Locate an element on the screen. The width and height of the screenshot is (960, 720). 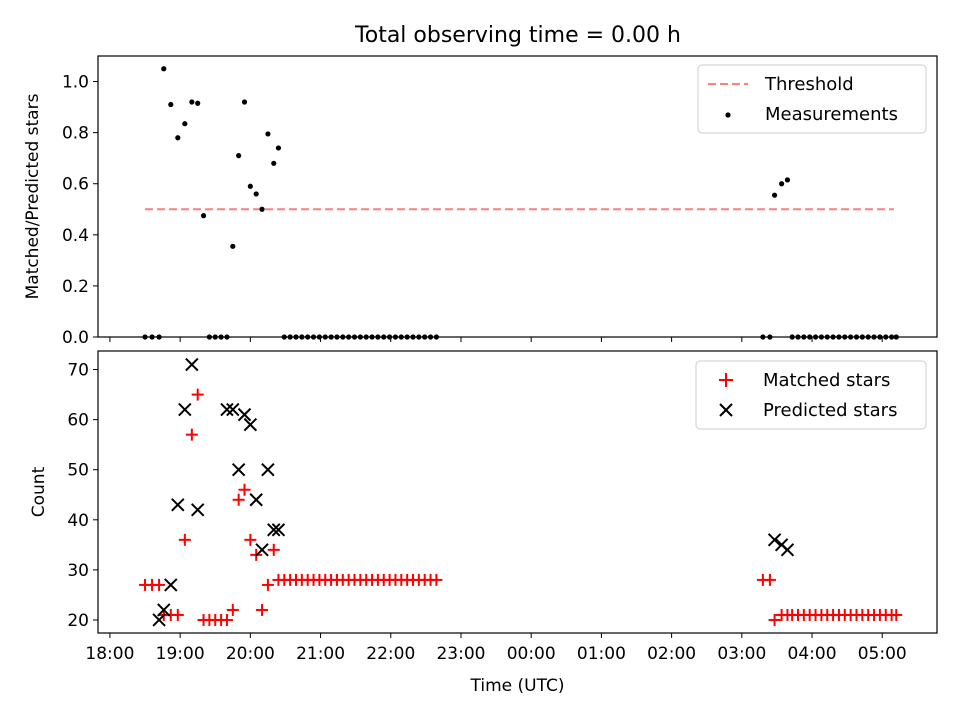
count-plot-y-label: Count is located at coordinates (39, 491).